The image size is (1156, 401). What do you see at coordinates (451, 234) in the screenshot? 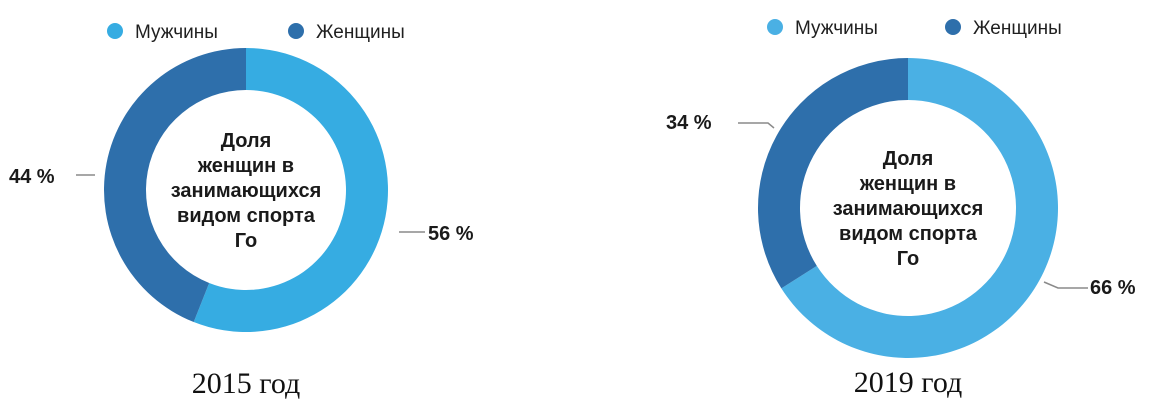
I see `percent-label: 56 %` at bounding box center [451, 234].